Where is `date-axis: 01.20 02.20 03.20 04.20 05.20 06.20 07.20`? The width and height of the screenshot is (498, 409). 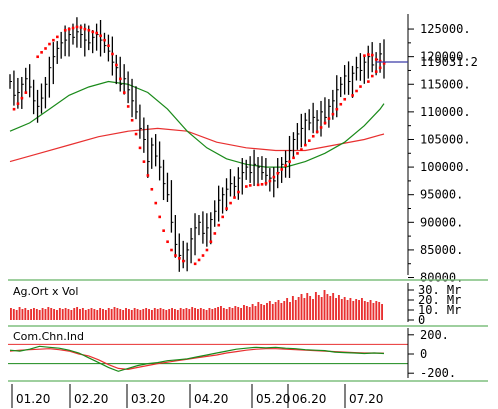
date-axis: 01.20 02.20 03.20 04.20 05.20 06.20 07.20 is located at coordinates (197, 396).